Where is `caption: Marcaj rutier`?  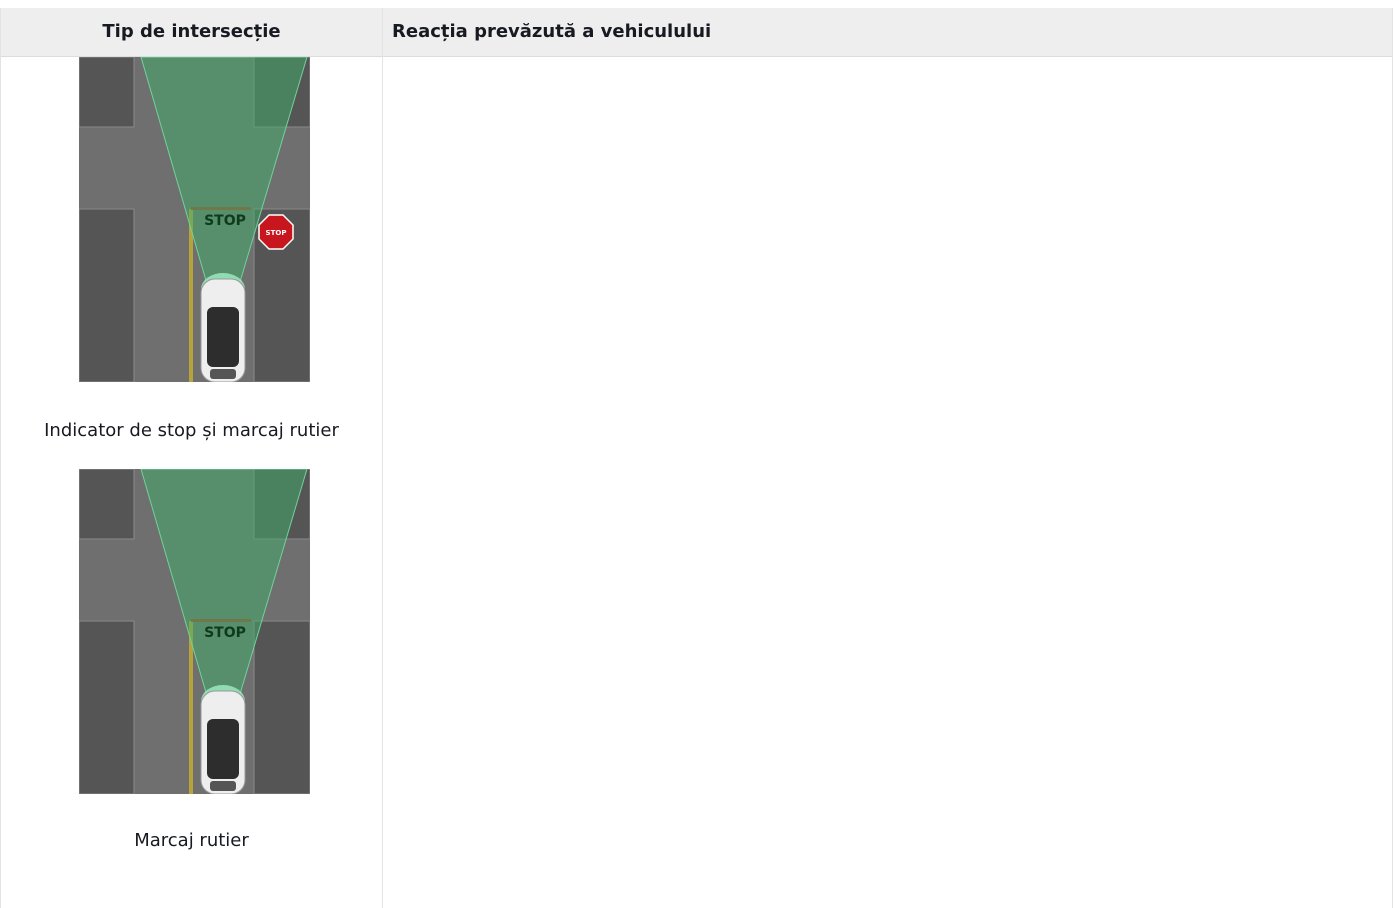 caption: Marcaj rutier is located at coordinates (191, 840).